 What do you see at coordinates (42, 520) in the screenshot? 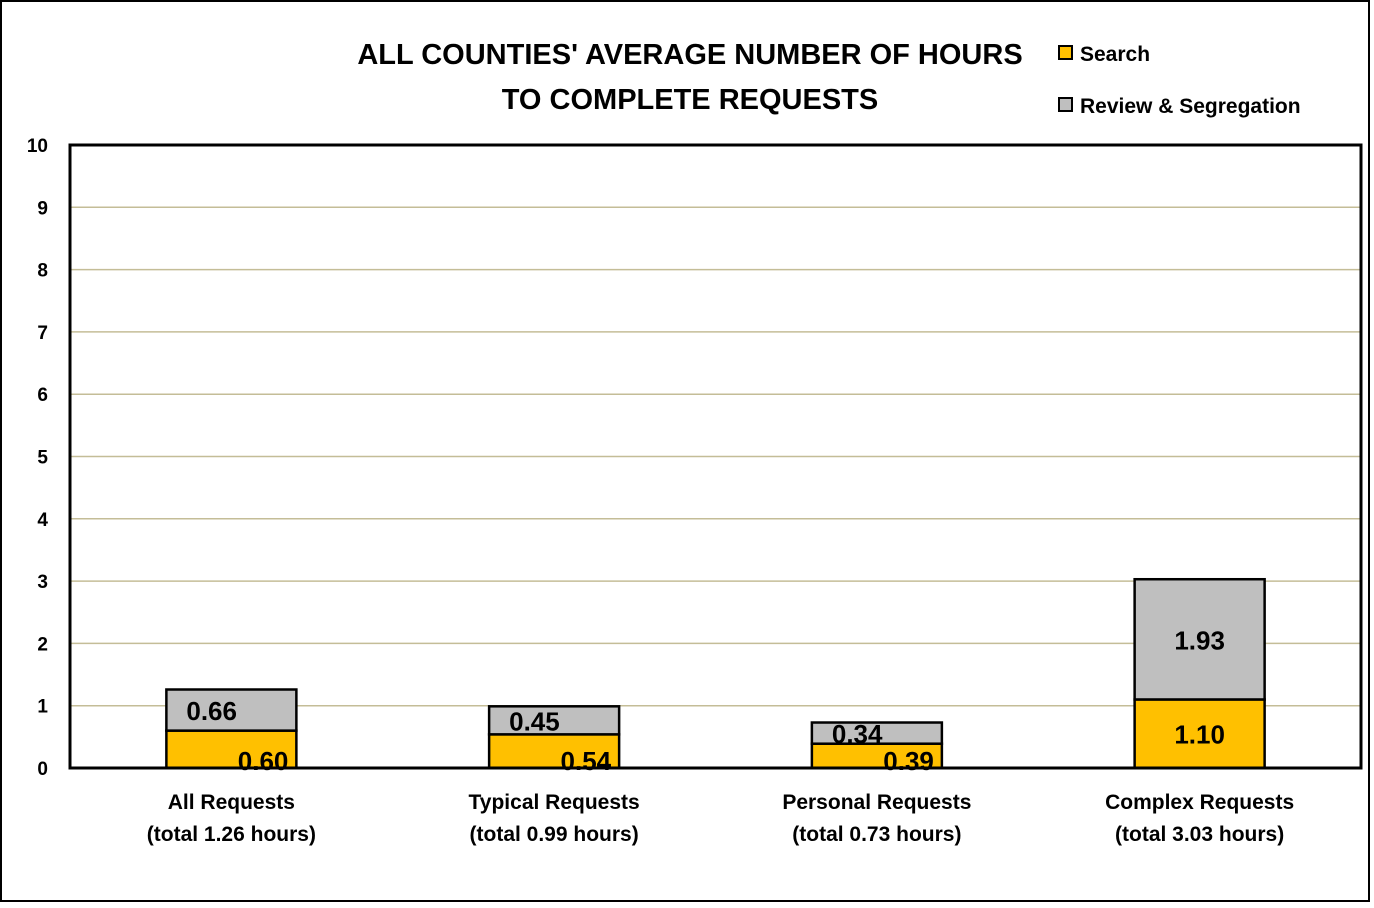
I see `y-tick-label: 4` at bounding box center [42, 520].